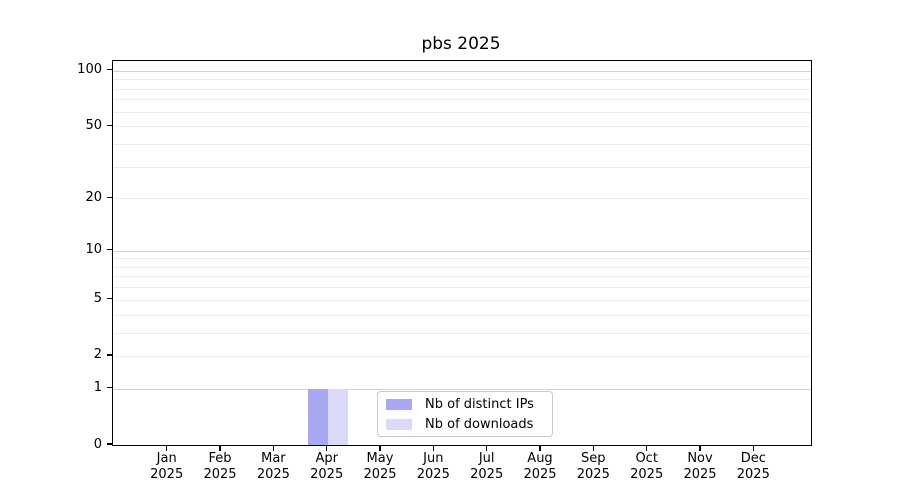 This screenshot has height=500, width=900. I want to click on x-tick-label: Nov 2025, so click(700, 466).